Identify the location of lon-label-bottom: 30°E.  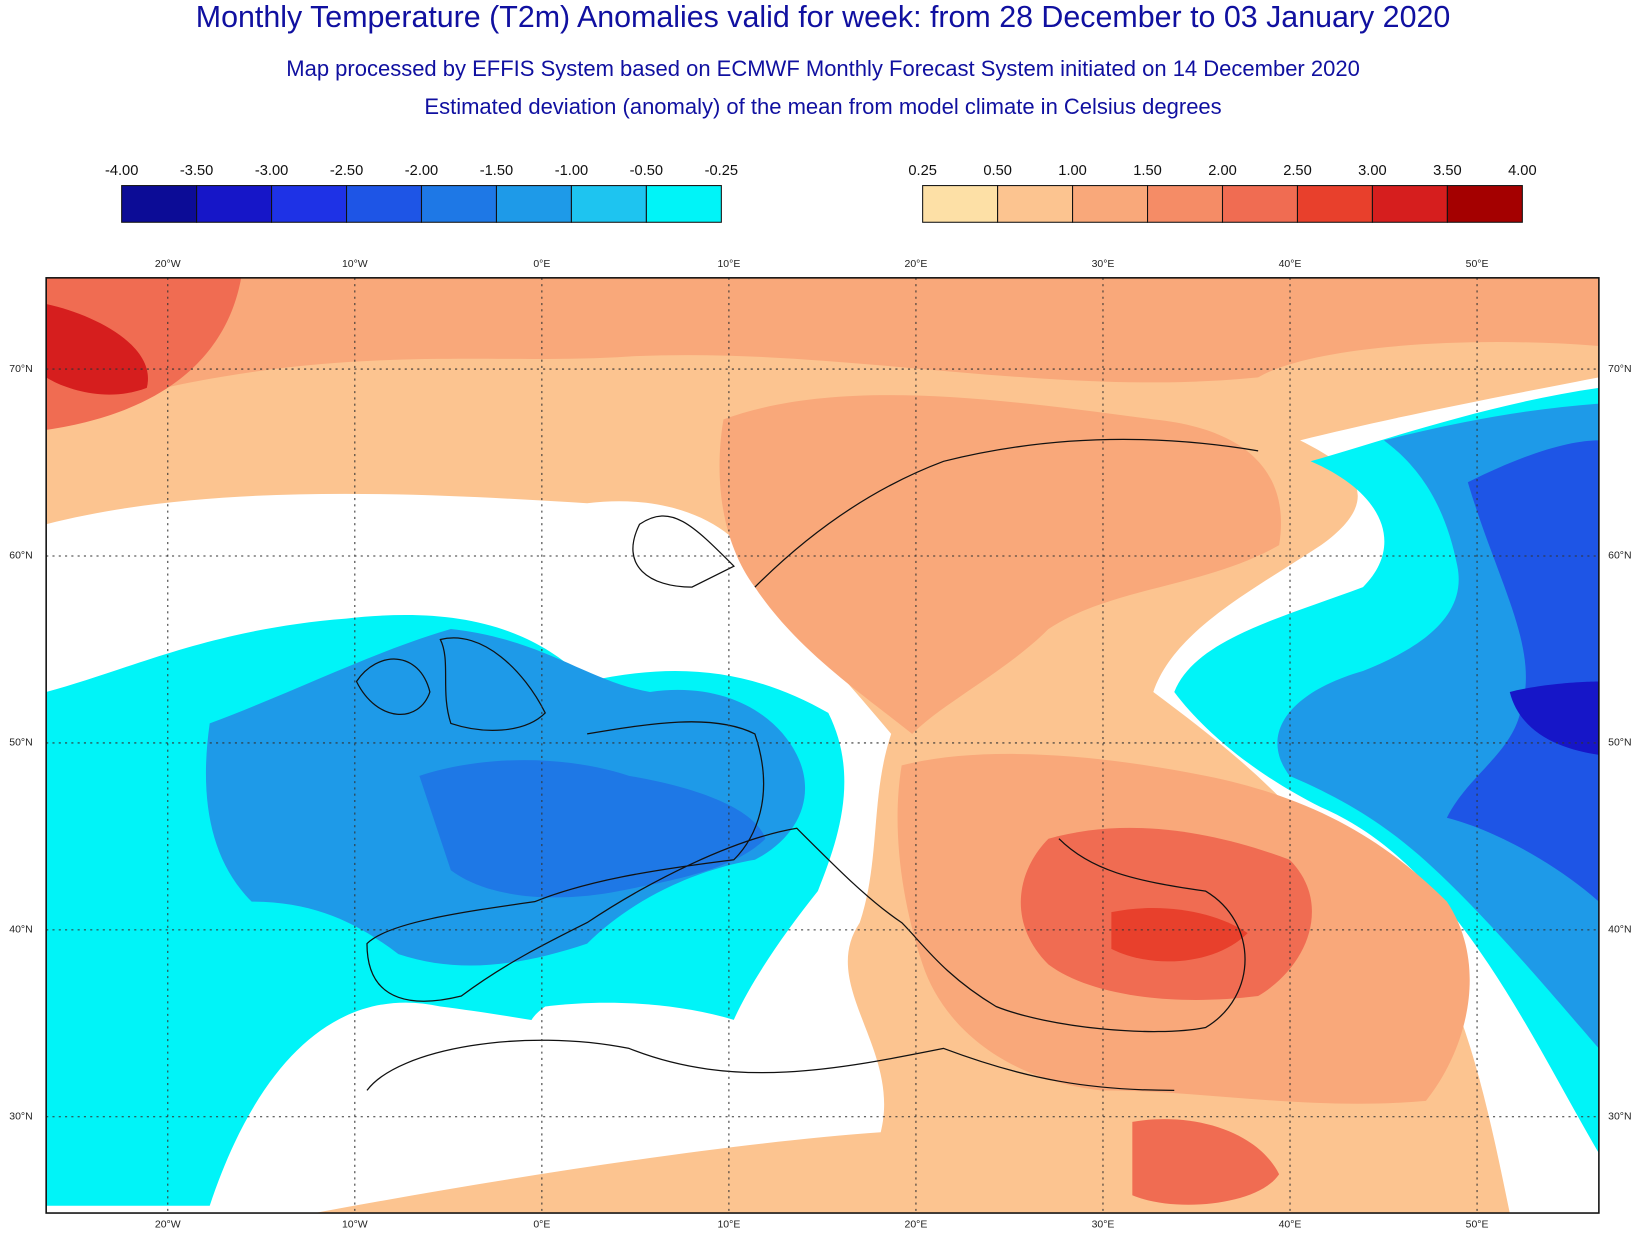
(1103, 1224).